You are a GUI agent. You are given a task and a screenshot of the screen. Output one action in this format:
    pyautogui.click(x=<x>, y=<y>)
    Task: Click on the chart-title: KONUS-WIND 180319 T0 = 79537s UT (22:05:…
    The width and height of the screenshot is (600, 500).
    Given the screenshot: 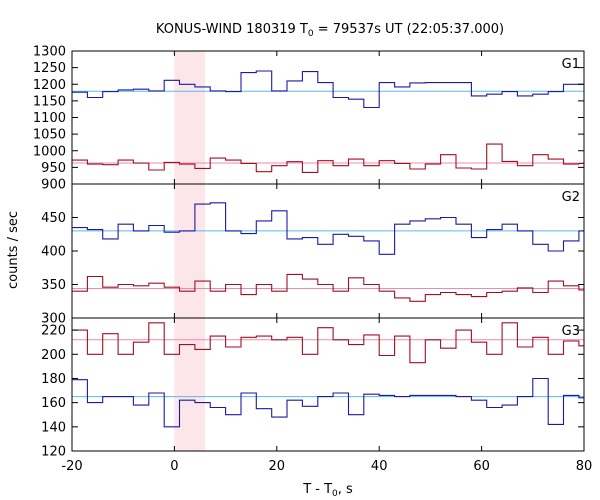 What is the action you would take?
    pyautogui.click(x=330, y=30)
    